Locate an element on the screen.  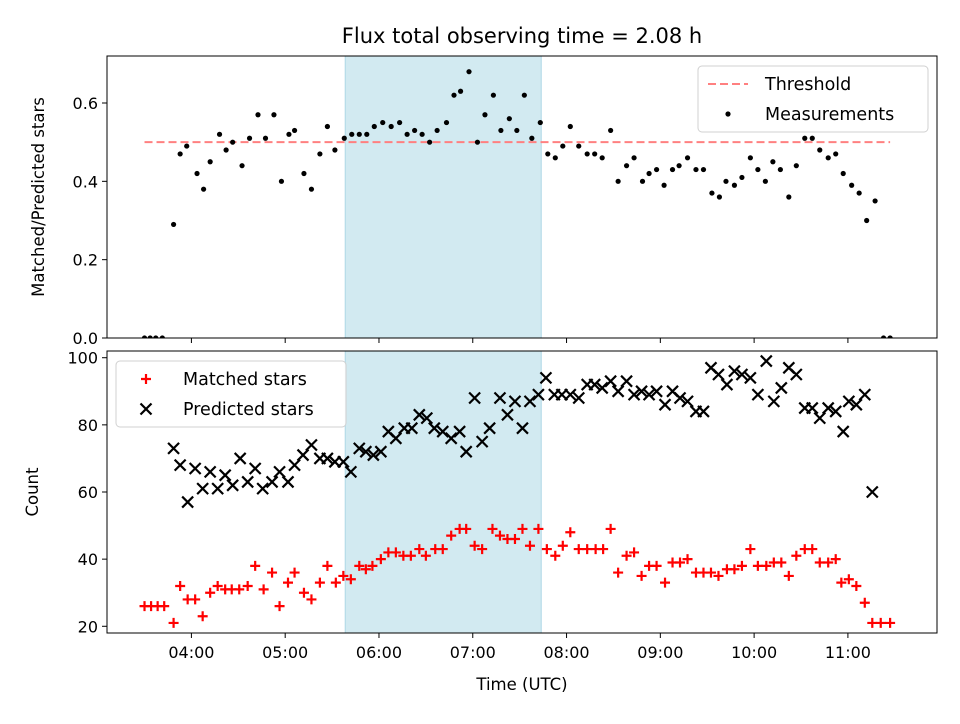
legend-predicted-stars-label: Predicted stars is located at coordinates (248, 410).